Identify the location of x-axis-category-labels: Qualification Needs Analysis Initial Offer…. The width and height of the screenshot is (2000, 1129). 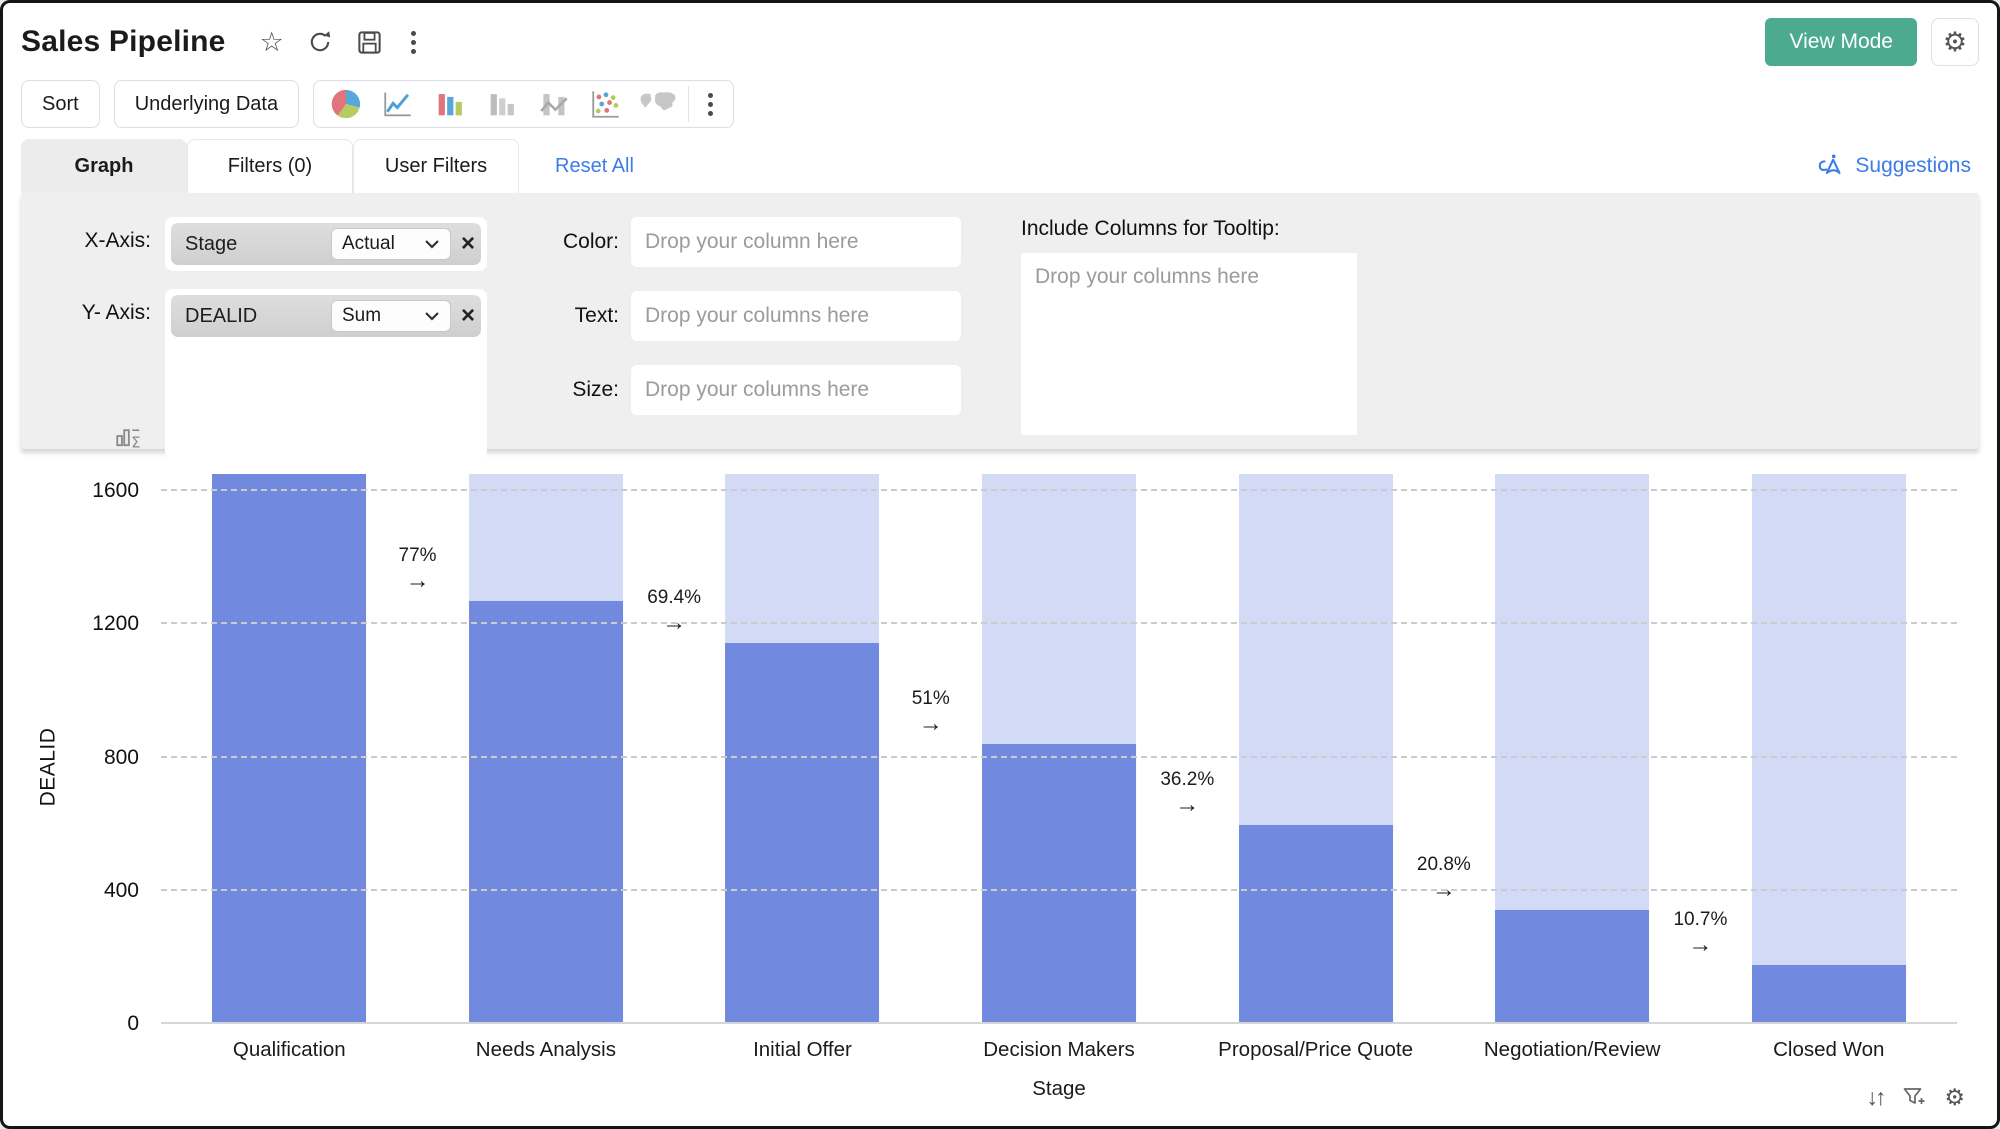
(1059, 1050).